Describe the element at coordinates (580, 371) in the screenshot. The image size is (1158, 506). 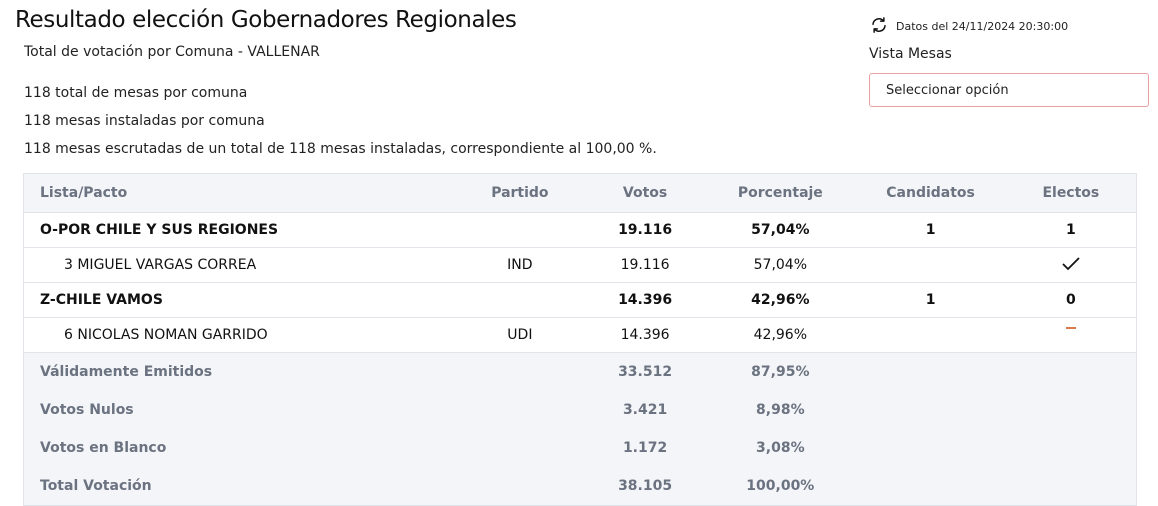
I see `summary-row: Válidamente Emitidos 33.512 87,95%` at that location.